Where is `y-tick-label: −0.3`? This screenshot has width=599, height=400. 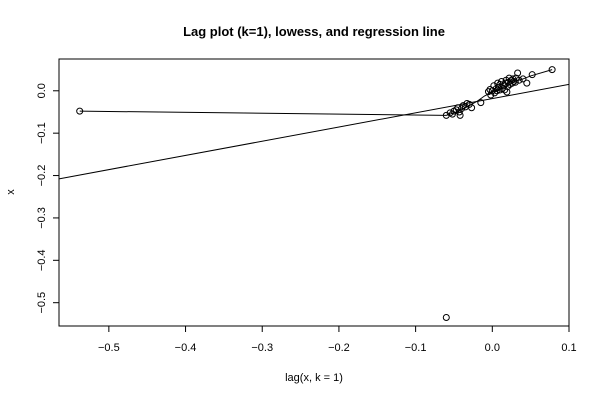
y-tick-label: −0.3 is located at coordinates (42, 218).